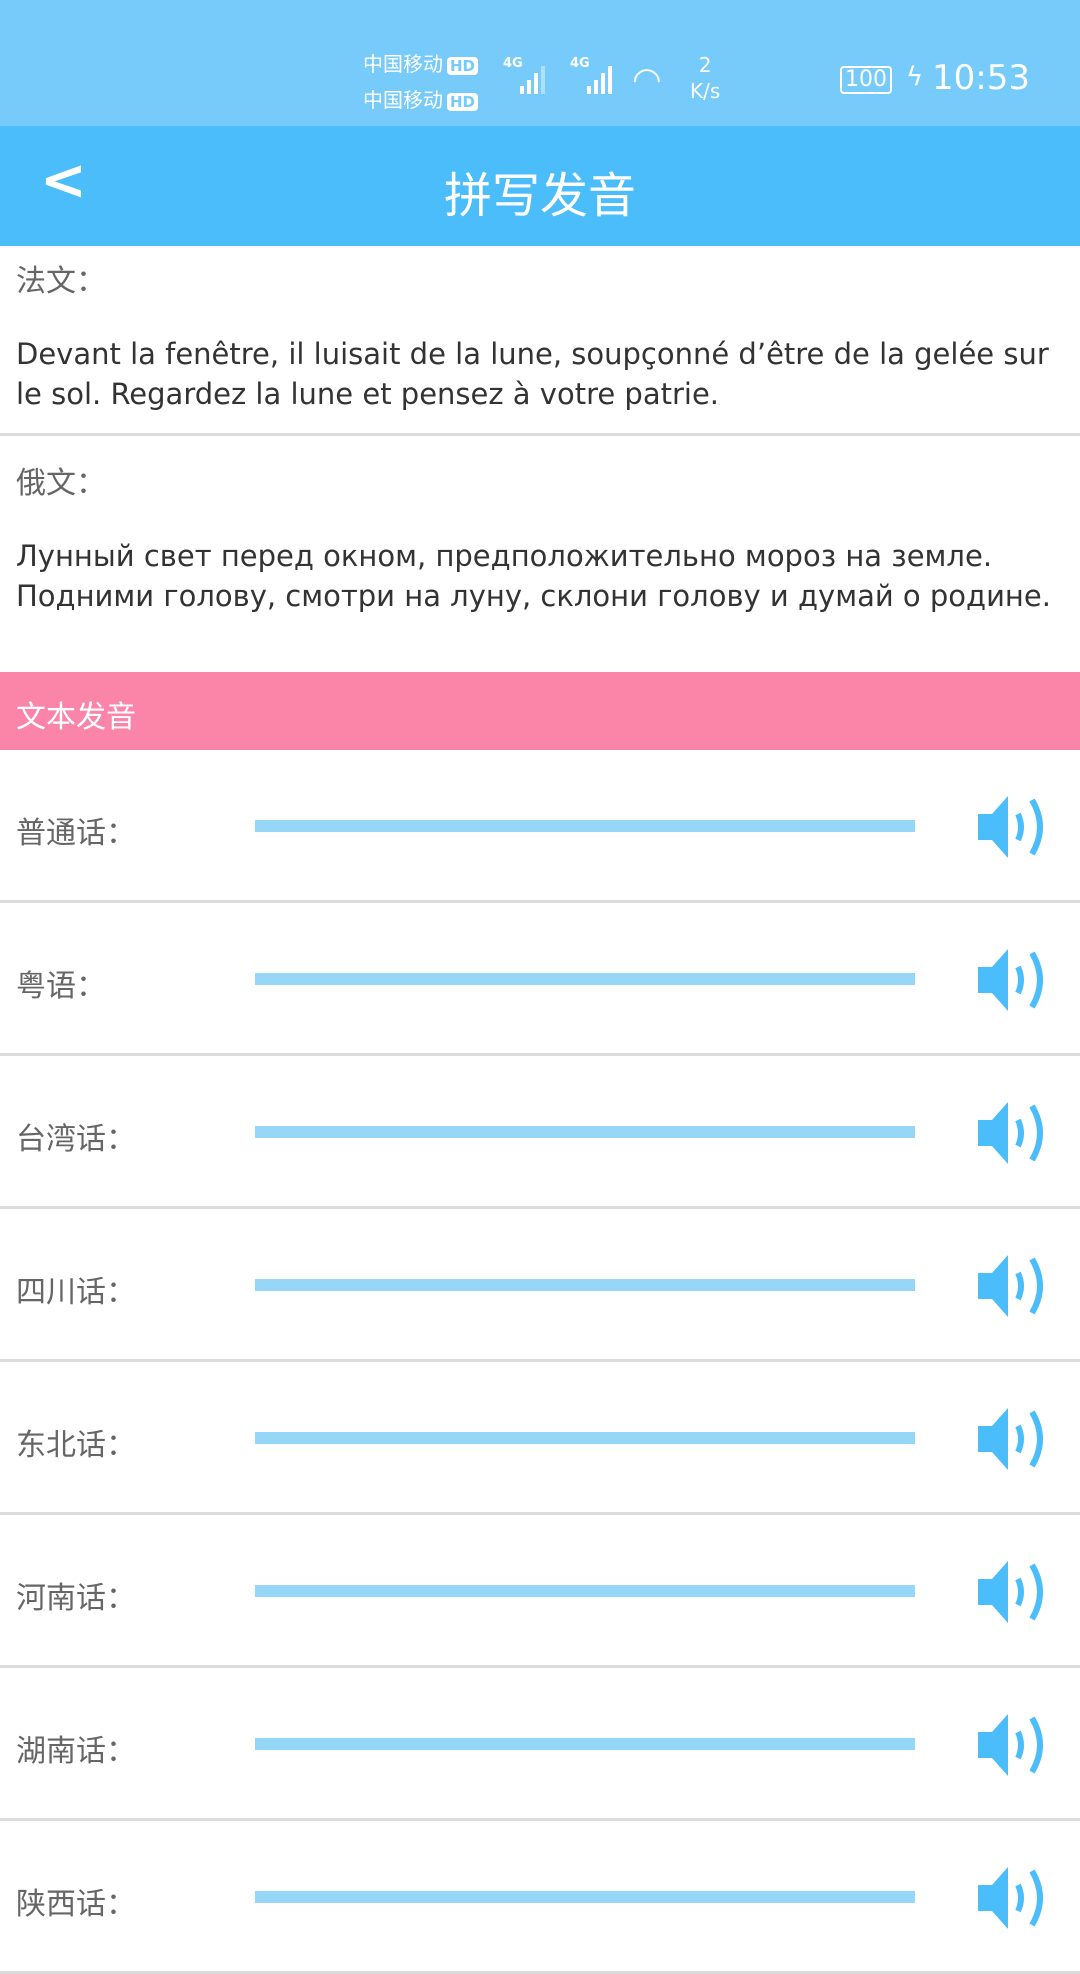 The image size is (1080, 1974). I want to click on dialect-row: 河南话：, so click(540, 1591).